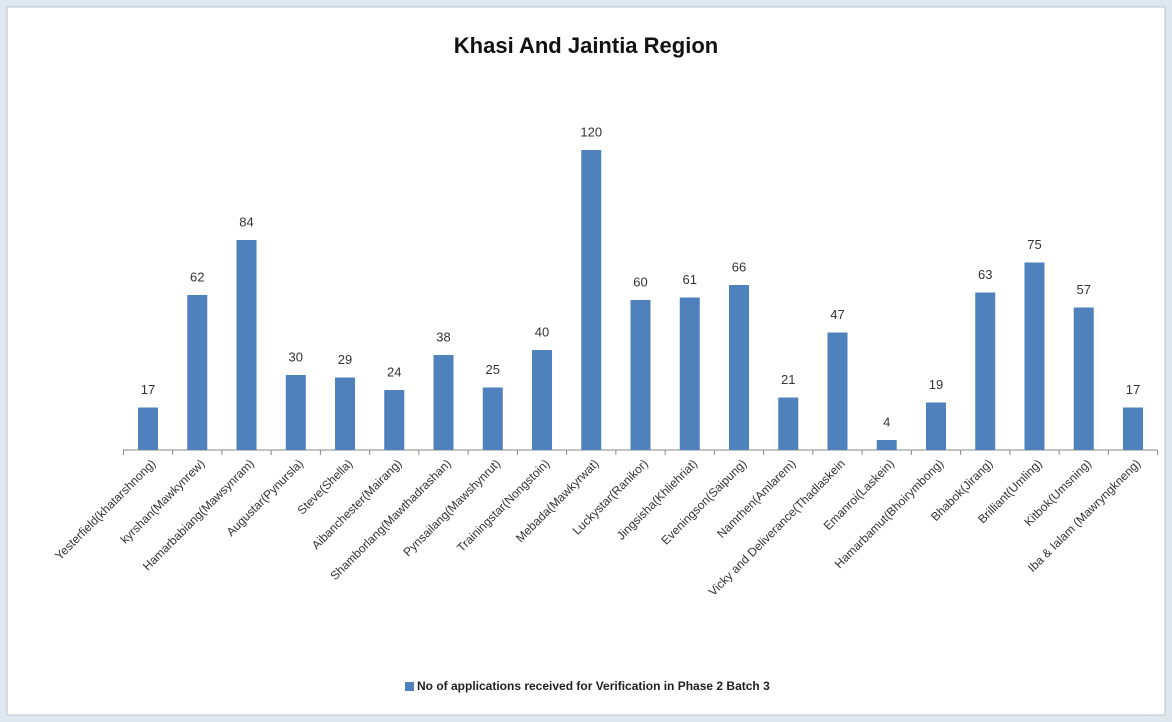 Image resolution: width=1172 pixels, height=722 pixels. What do you see at coordinates (837, 314) in the screenshot?
I see `data-label: 47` at bounding box center [837, 314].